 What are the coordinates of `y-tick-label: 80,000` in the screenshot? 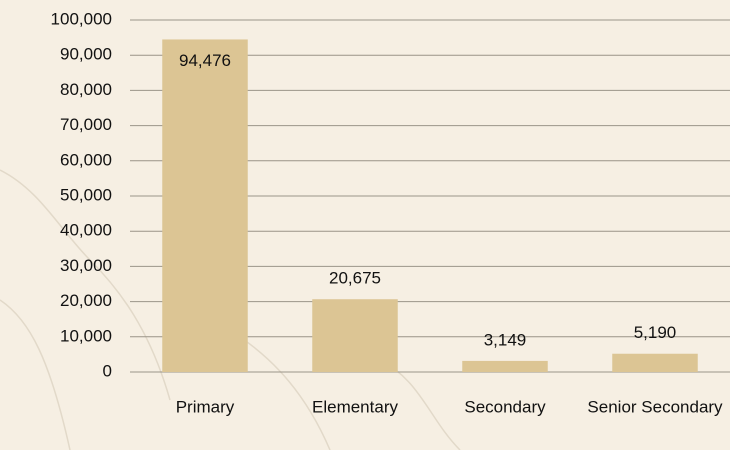 It's located at (86, 89).